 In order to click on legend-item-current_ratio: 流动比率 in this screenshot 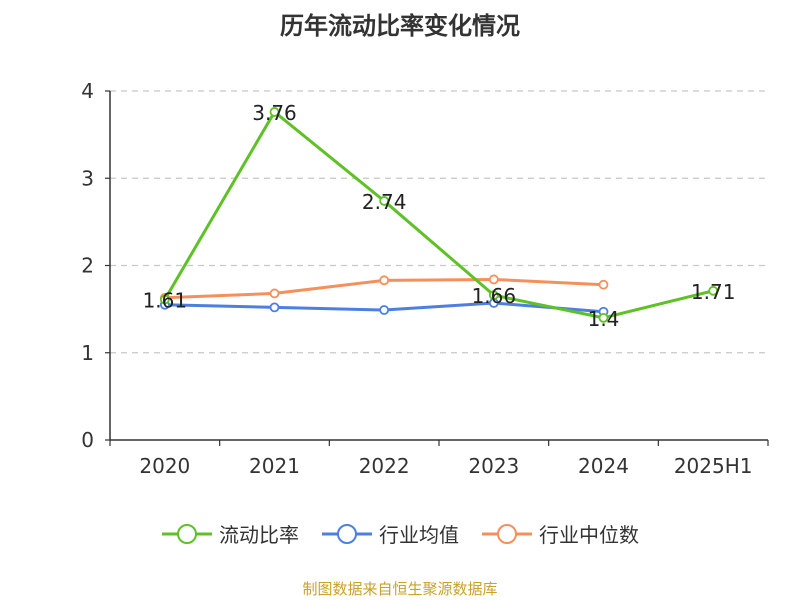, I will do `click(230, 533)`.